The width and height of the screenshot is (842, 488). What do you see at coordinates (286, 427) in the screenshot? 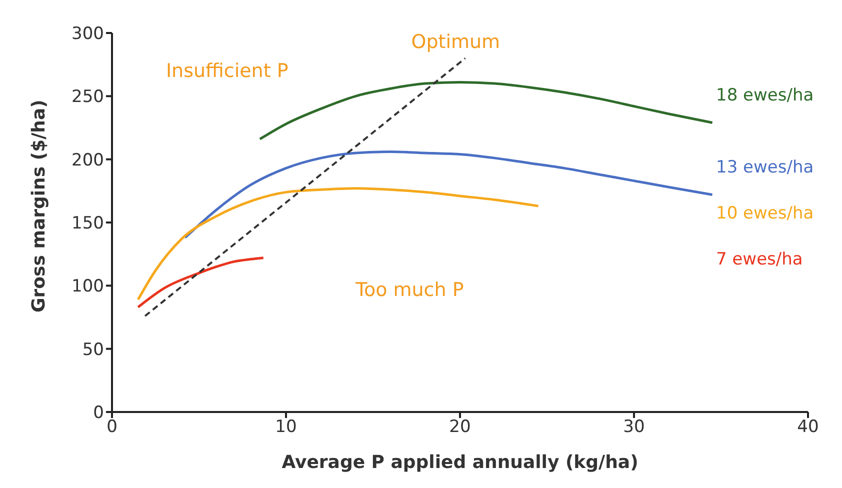
I see `x-tick-label: 10` at bounding box center [286, 427].